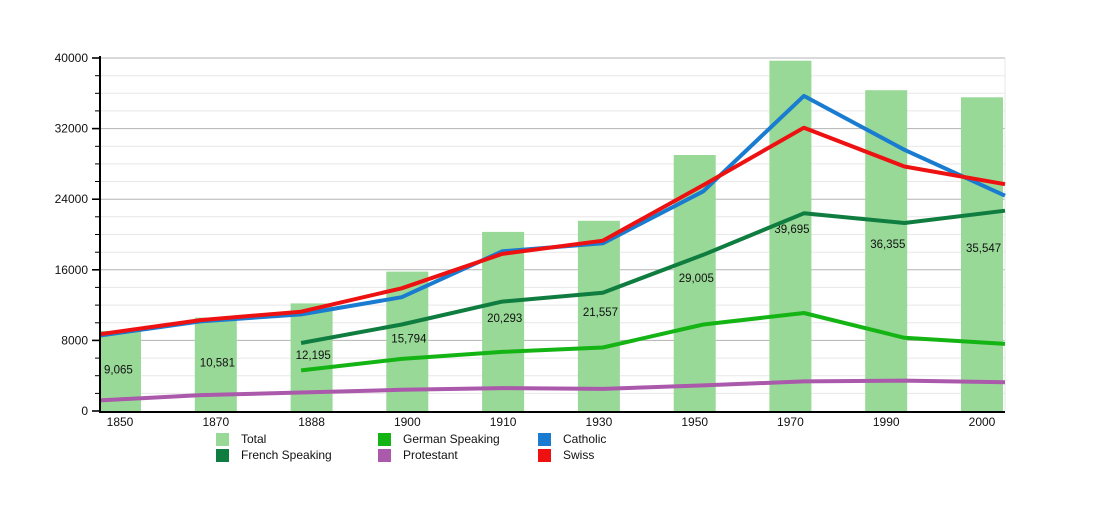  I want to click on legend-item-german-speaking: German Speaking, so click(458, 439).